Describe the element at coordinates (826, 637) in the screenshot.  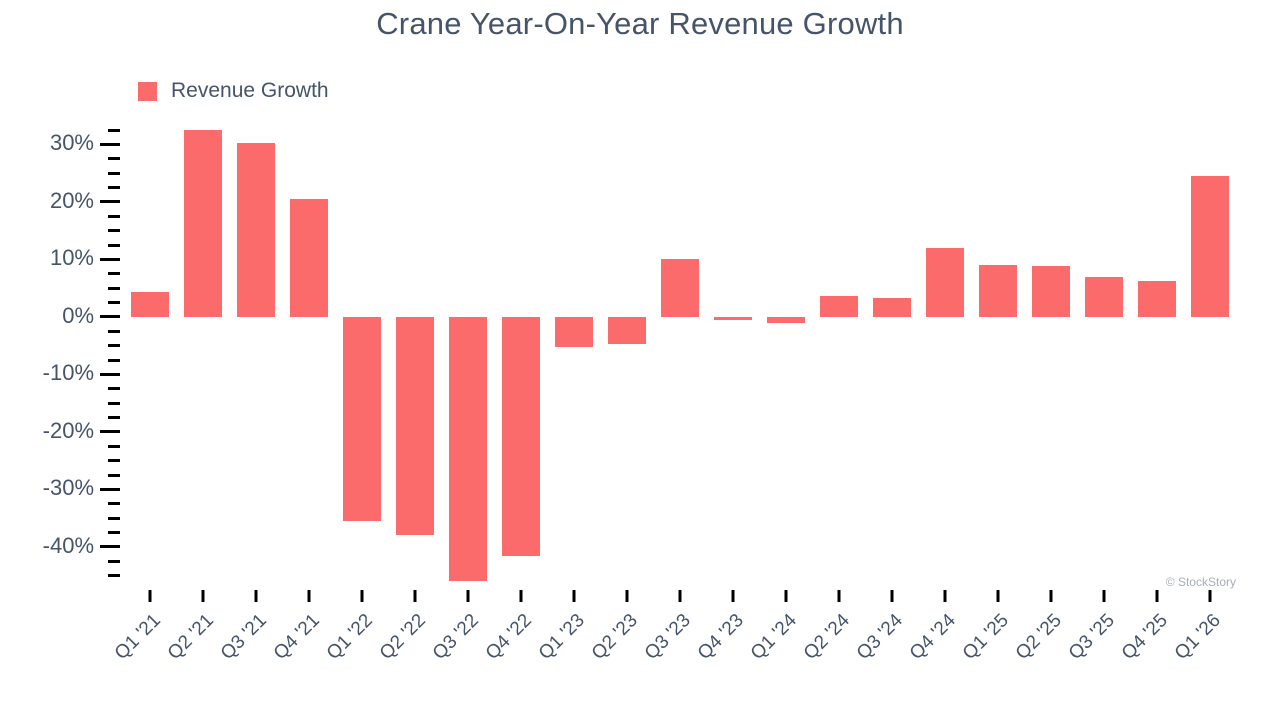
I see `x-axis-tick-label: Q2 '24` at that location.